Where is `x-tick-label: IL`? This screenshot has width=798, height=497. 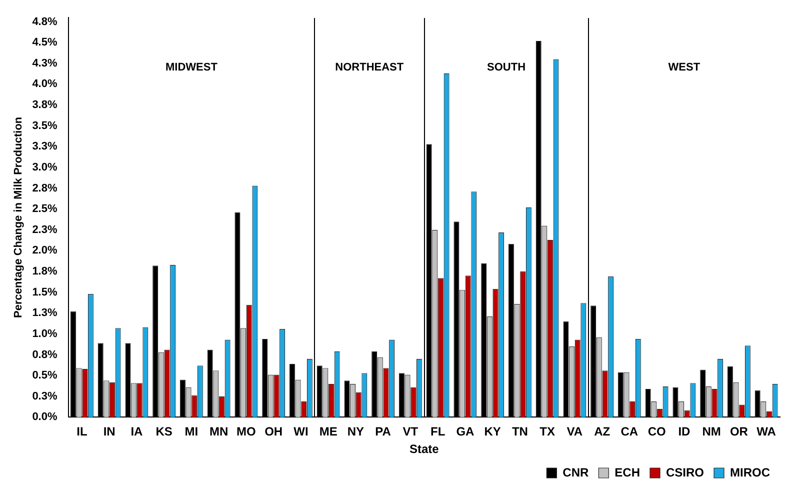 x-tick-label: IL is located at coordinates (82, 431).